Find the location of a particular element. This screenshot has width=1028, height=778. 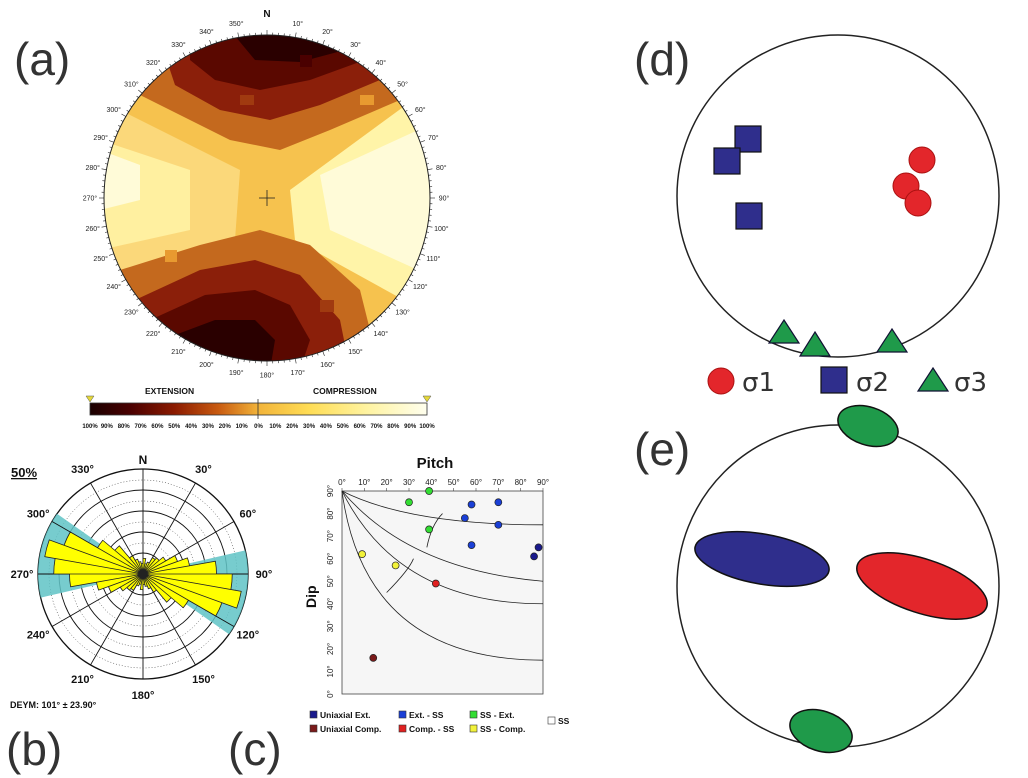

legend-label: Uniaxial Ext. is located at coordinates (345, 715).